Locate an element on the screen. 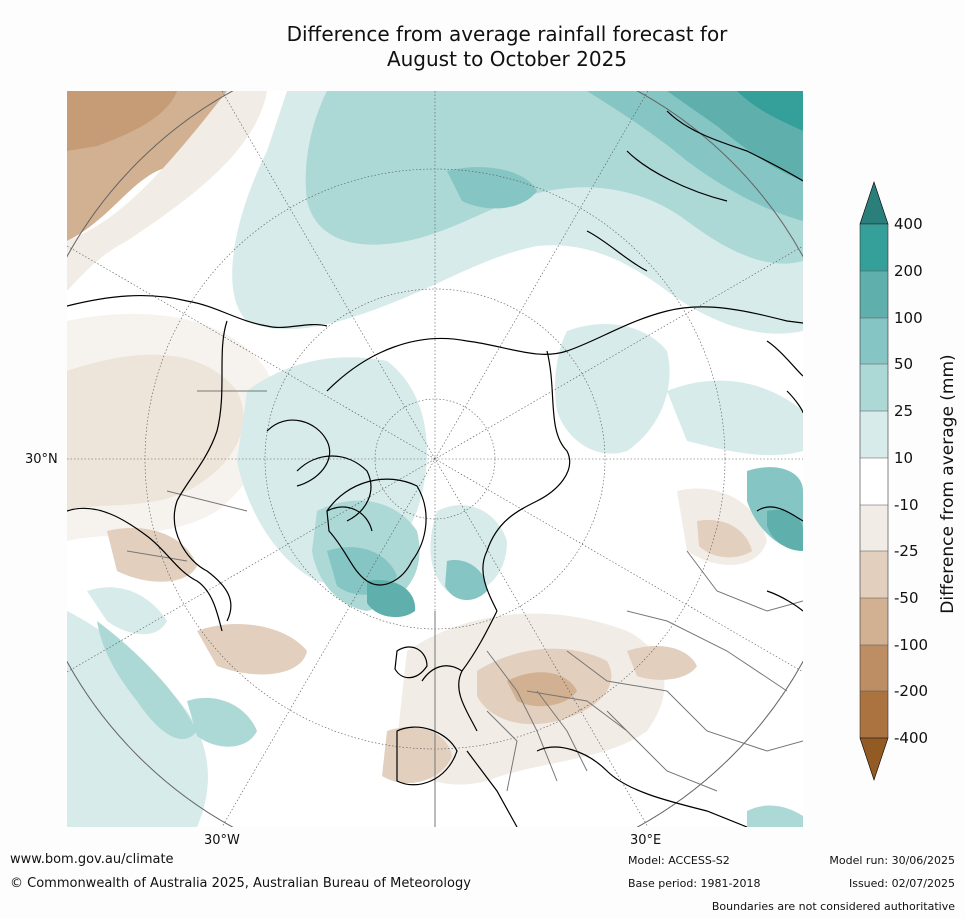 This screenshot has height=919, width=965. issued-text: Issued: 02/07/2025 is located at coordinates (901, 883).